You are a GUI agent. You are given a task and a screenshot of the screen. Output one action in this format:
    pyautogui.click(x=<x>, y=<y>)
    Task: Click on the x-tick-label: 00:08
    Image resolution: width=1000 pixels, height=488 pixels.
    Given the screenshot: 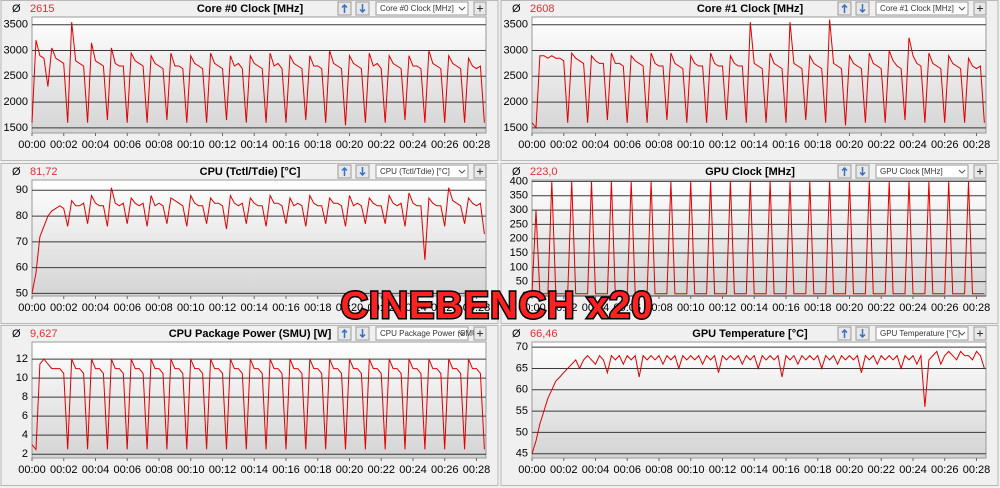 What is the action you would take?
    pyautogui.click(x=659, y=308)
    